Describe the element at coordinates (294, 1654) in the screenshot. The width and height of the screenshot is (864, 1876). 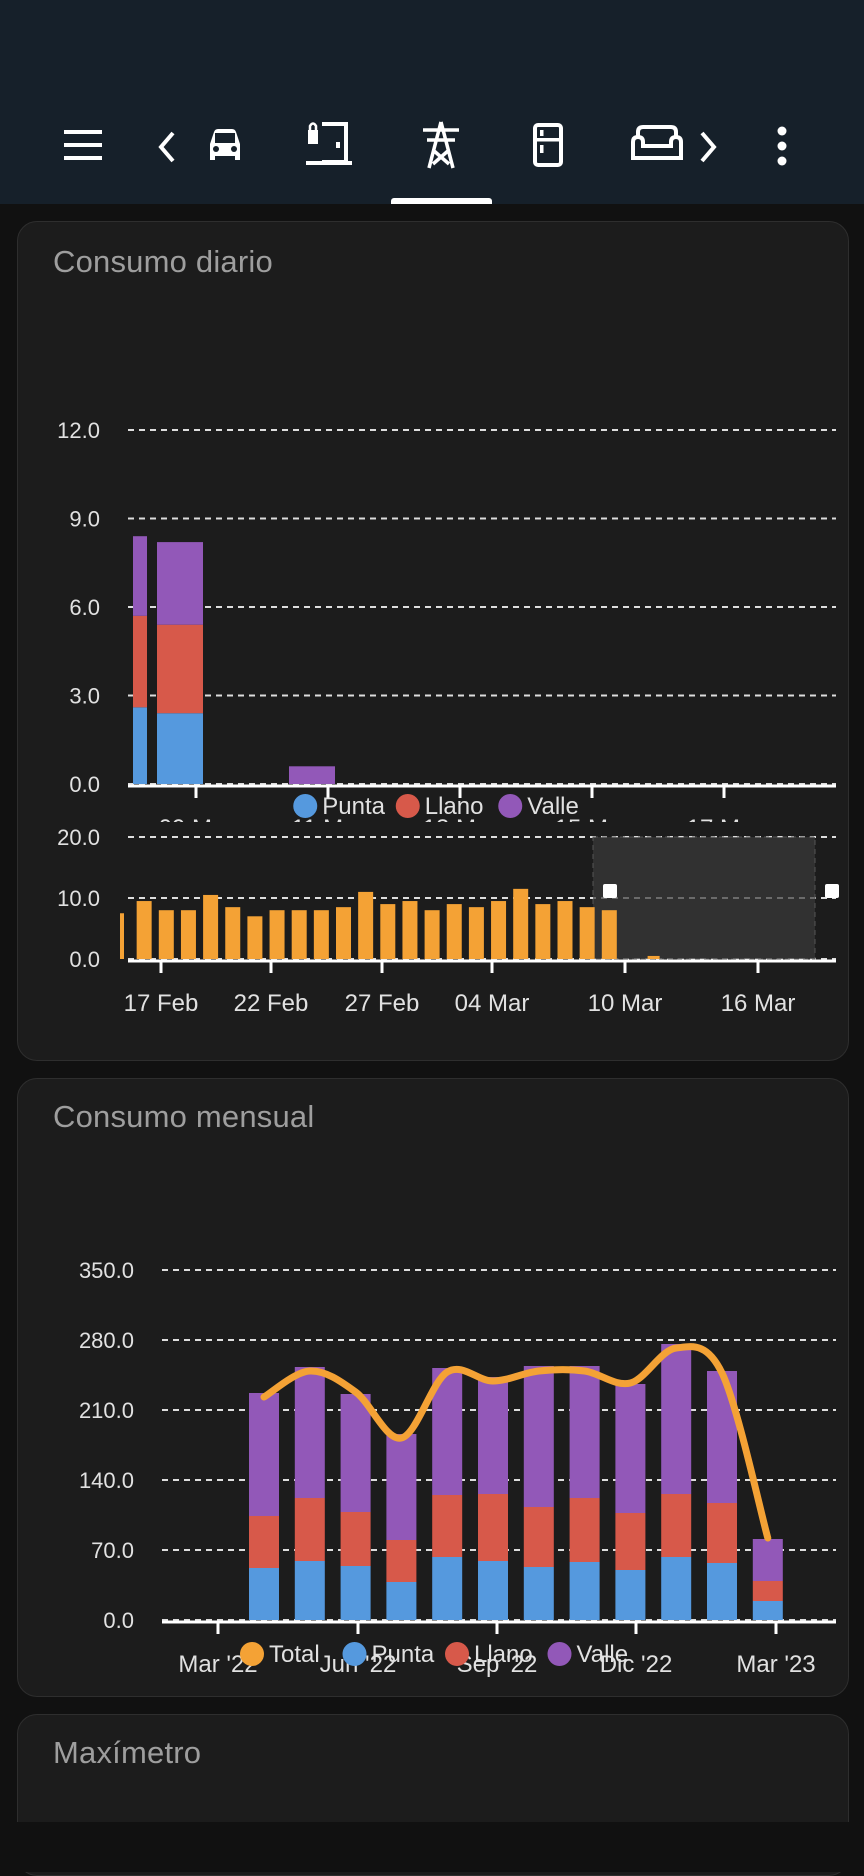
I see `legend-label-total: Total` at that location.